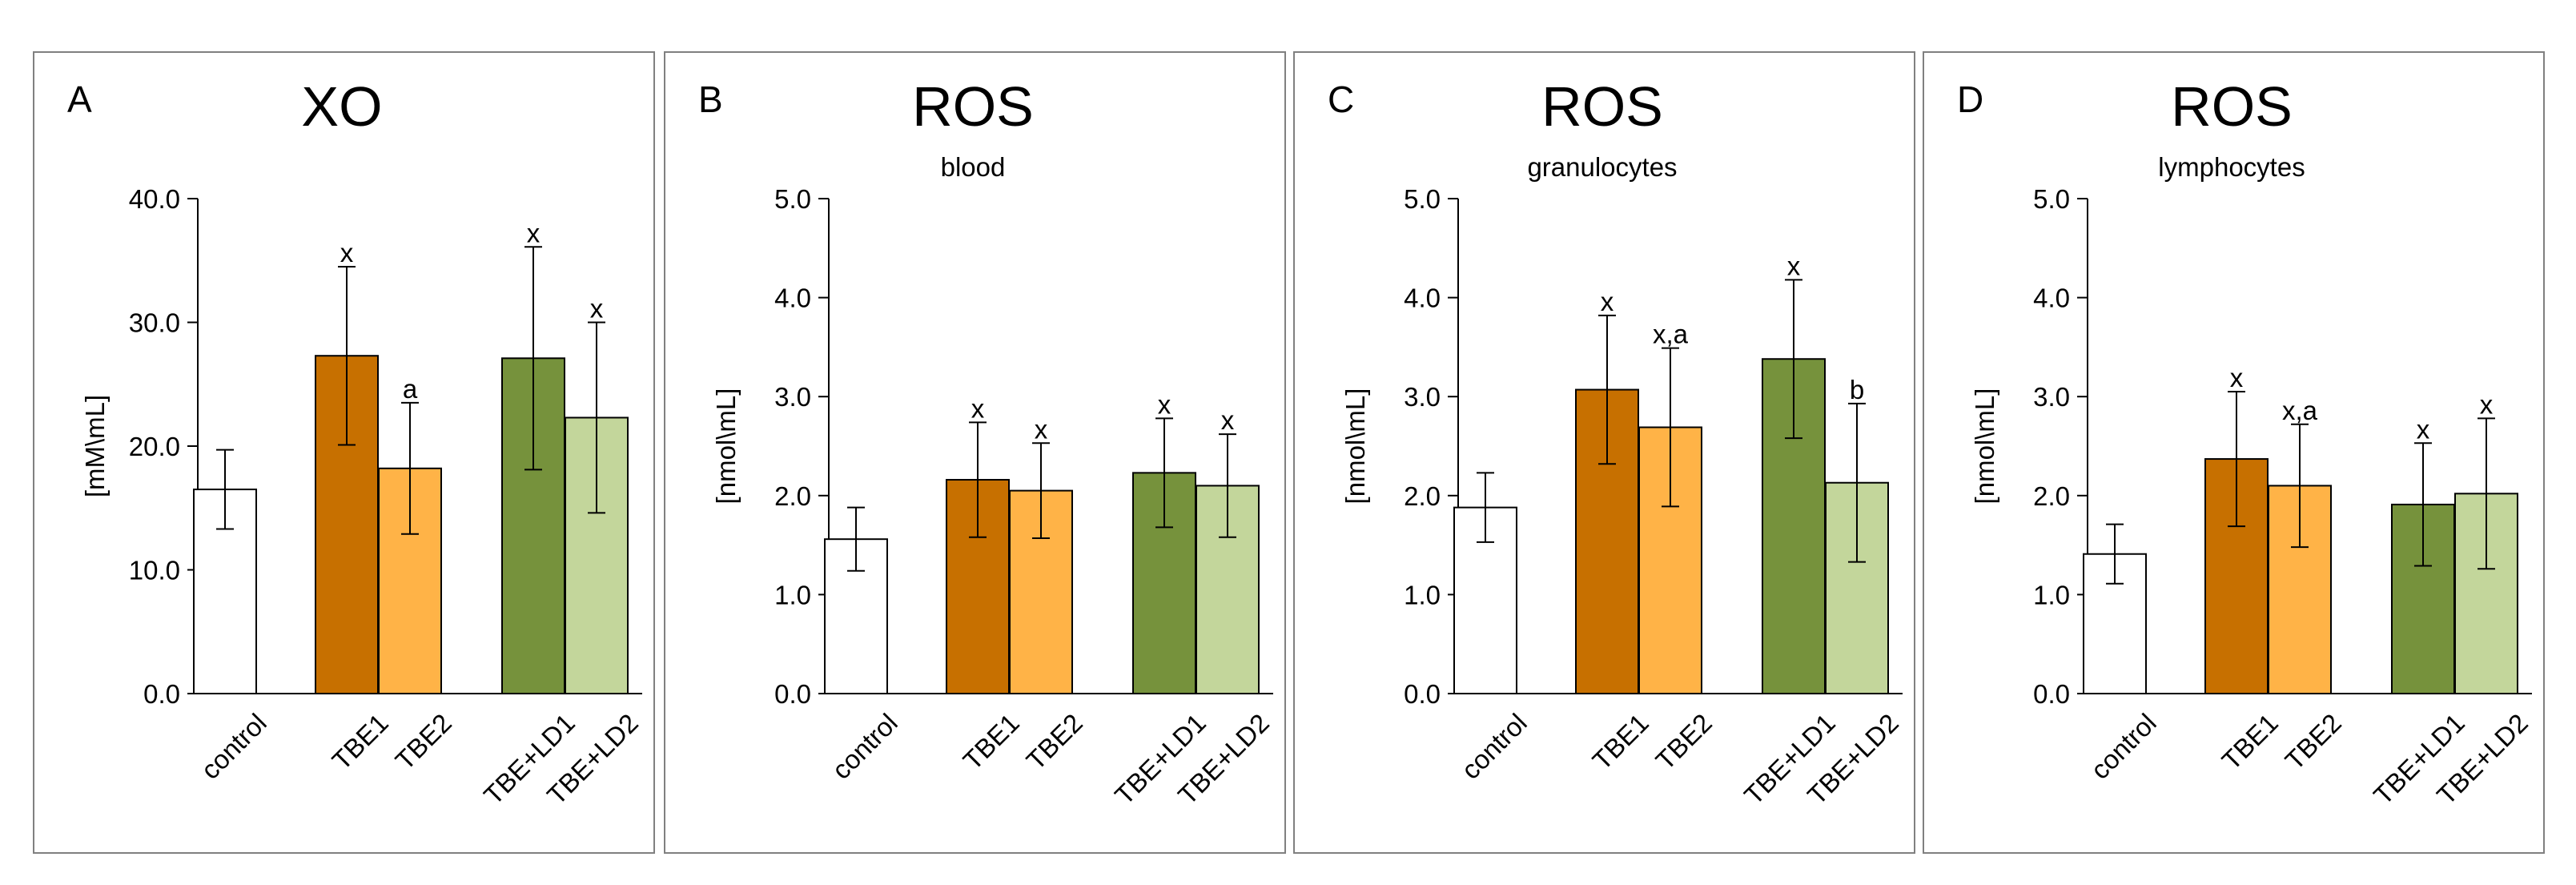  I want to click on y-axis-label: [mM\mL], so click(95, 446).